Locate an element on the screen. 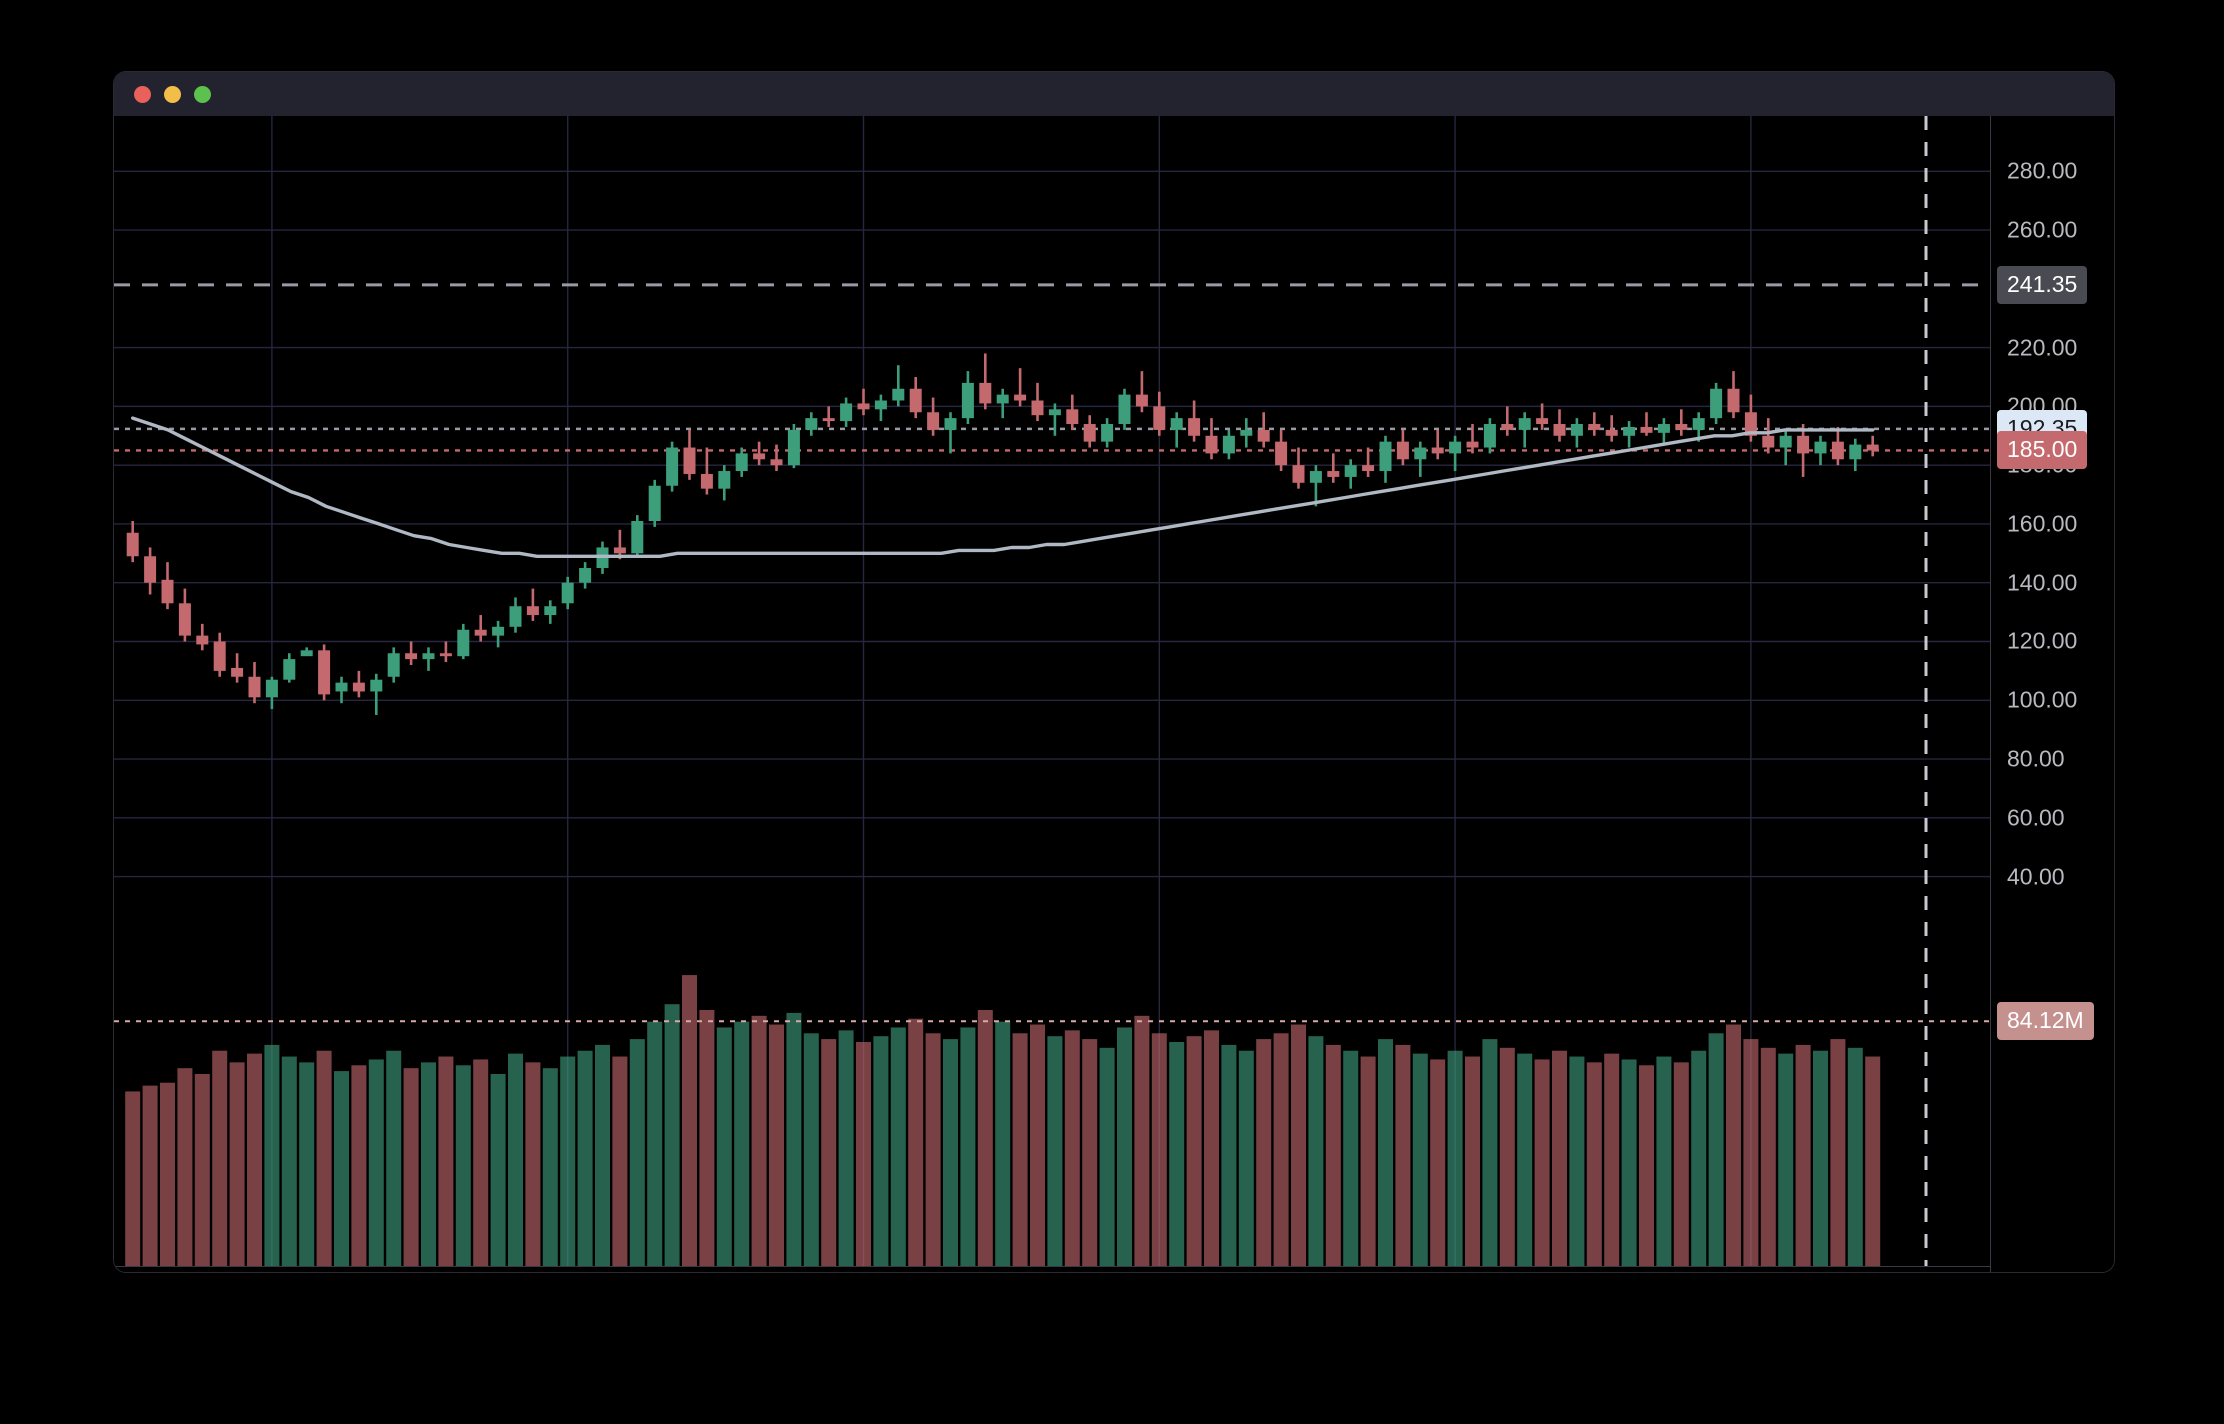 Image resolution: width=2224 pixels, height=1424 pixels. price-axis-tick: 260.00 is located at coordinates (2042, 229).